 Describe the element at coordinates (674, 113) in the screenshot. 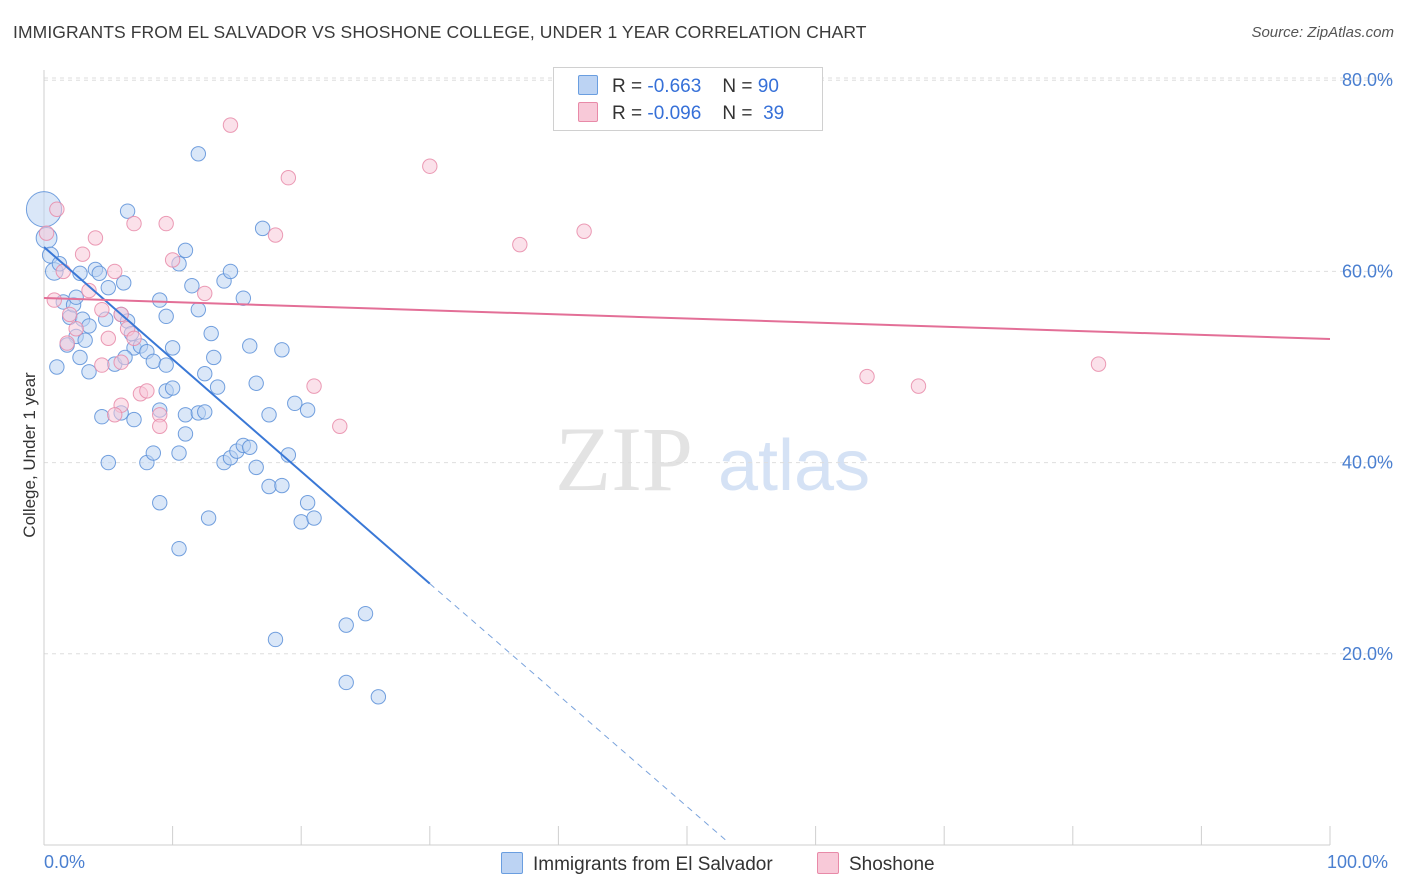

I see `r-value-shoshone: -0.096` at that location.